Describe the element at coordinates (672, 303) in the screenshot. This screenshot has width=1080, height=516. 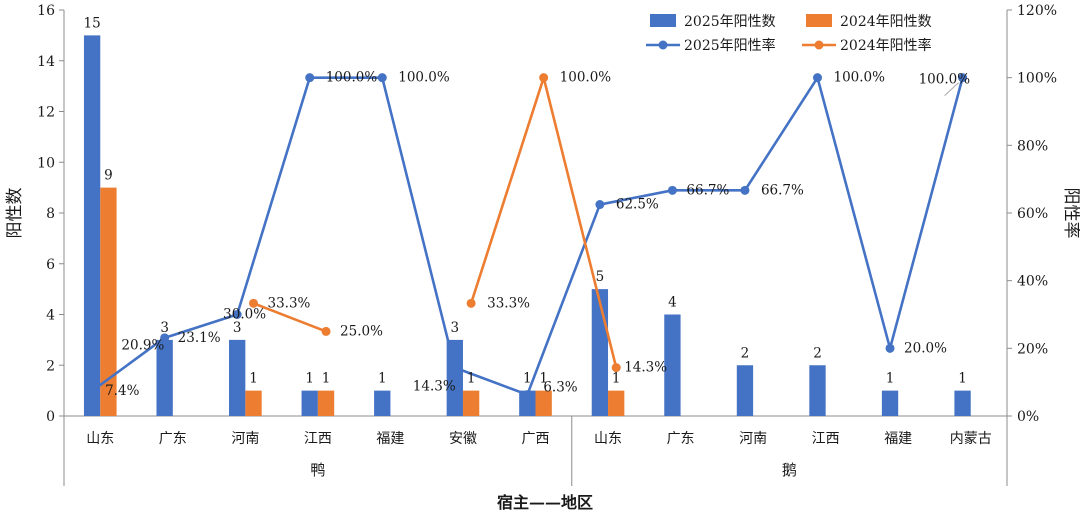
I see `bar-2025-count-label: 4` at that location.